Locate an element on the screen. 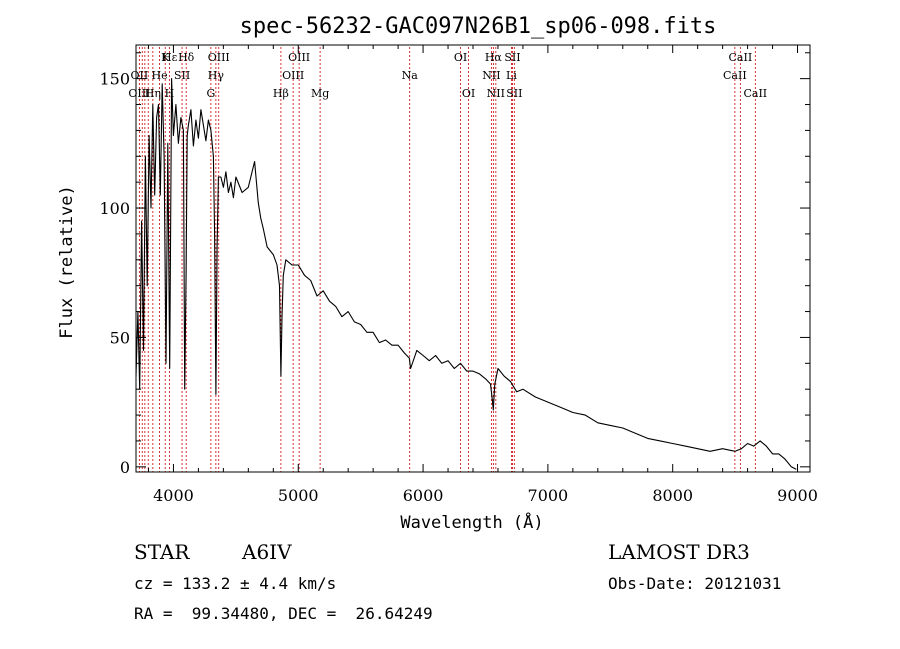 The width and height of the screenshot is (900, 649). y-tick-label: 100 is located at coordinates (114, 208).